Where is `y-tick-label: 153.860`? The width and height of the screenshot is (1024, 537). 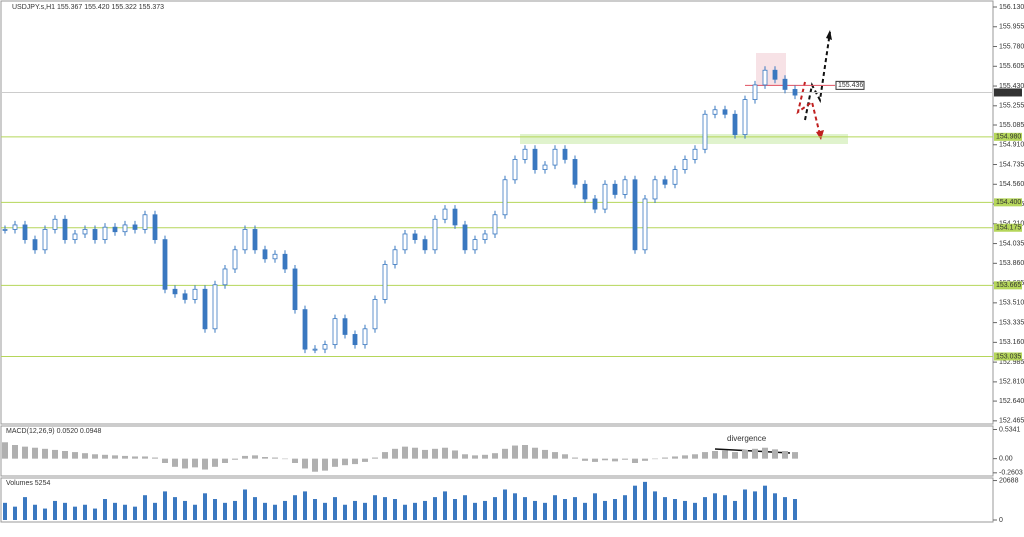
y-tick-label: 153.860 is located at coordinates (1011, 263).